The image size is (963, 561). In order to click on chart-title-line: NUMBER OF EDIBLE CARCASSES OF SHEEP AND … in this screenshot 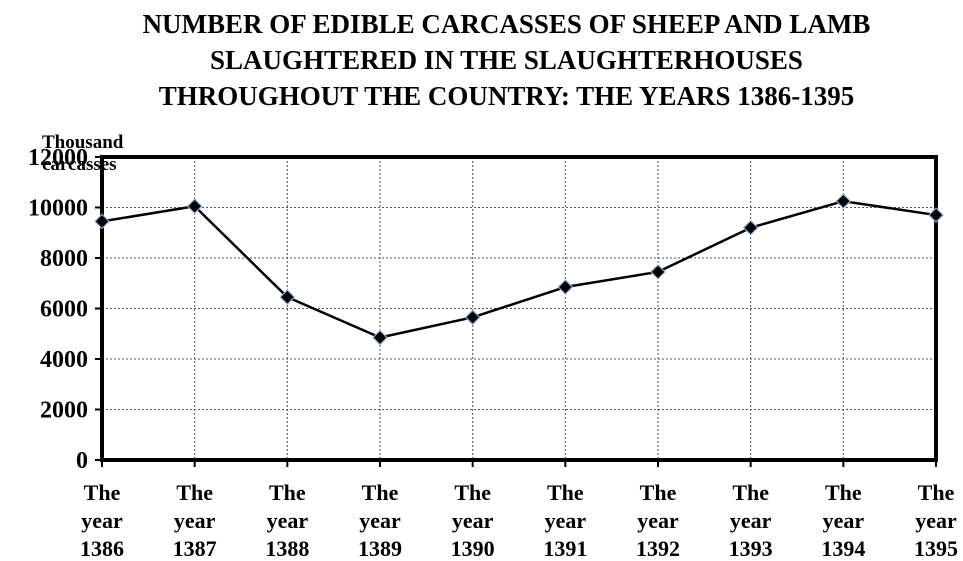, I will do `click(506, 24)`.